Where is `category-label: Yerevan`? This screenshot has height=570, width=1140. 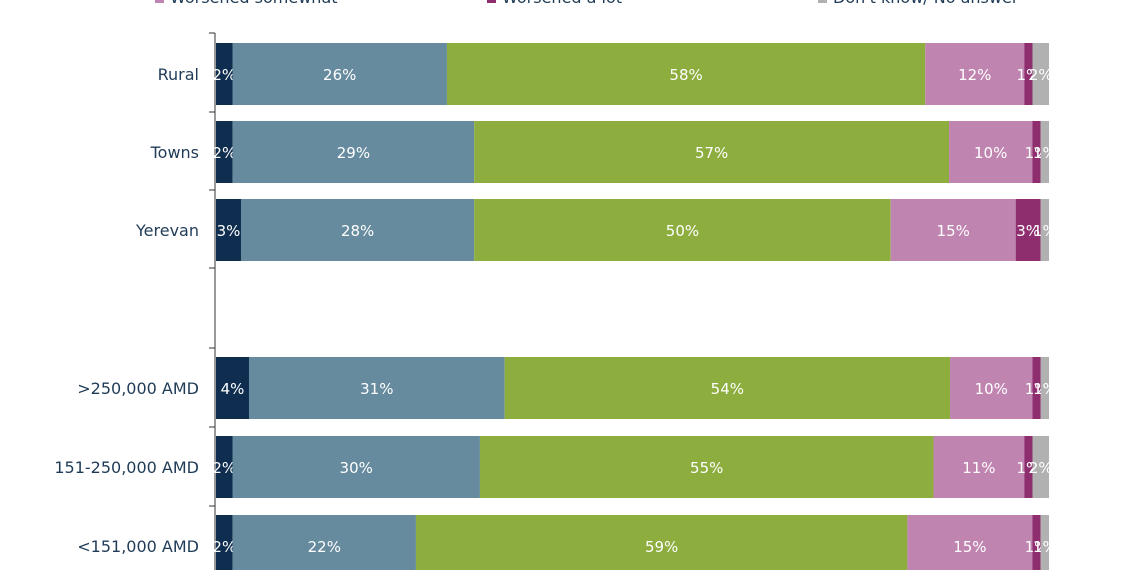
category-label: Yerevan is located at coordinates (167, 230).